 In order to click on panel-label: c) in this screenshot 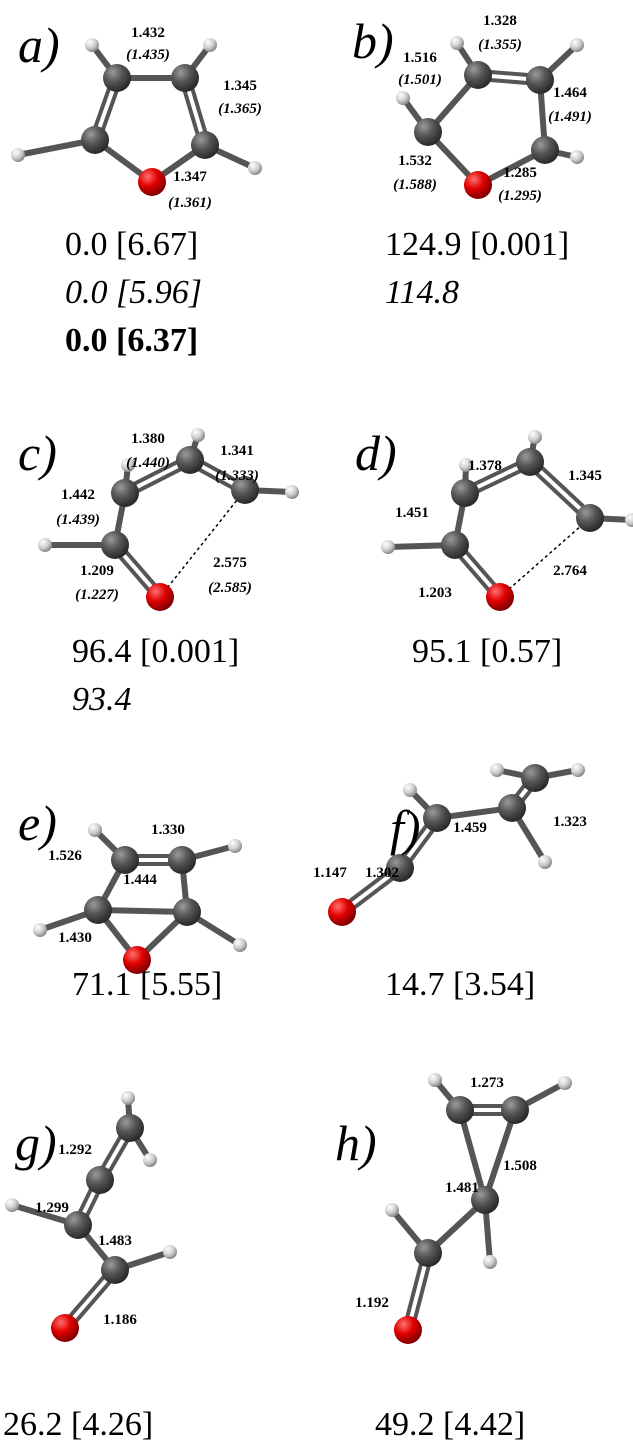, I will do `click(37, 453)`.